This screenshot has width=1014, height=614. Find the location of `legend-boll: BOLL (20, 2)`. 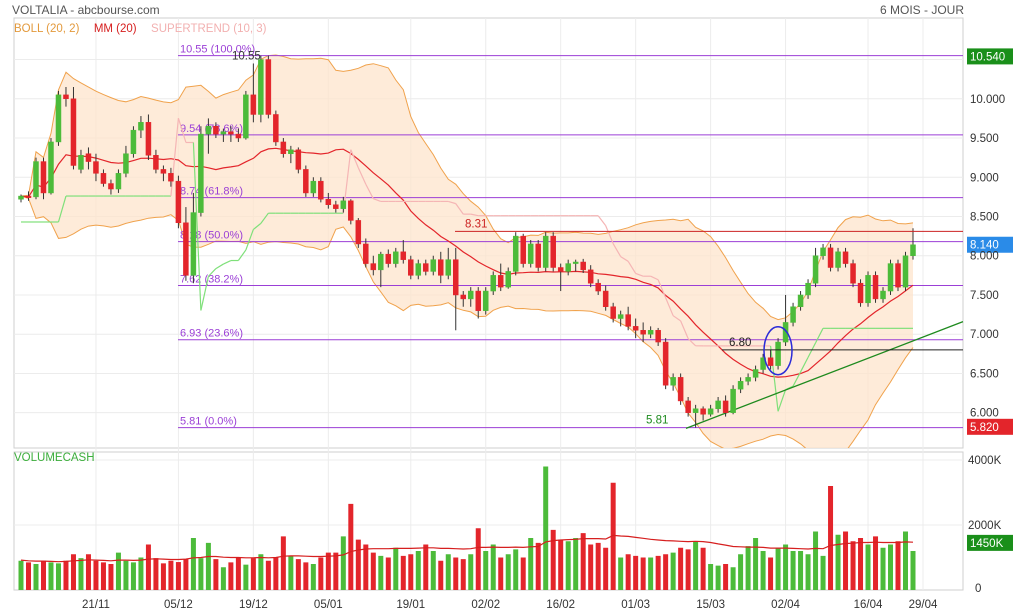

legend-boll: BOLL (20, 2) is located at coordinates (47, 29).